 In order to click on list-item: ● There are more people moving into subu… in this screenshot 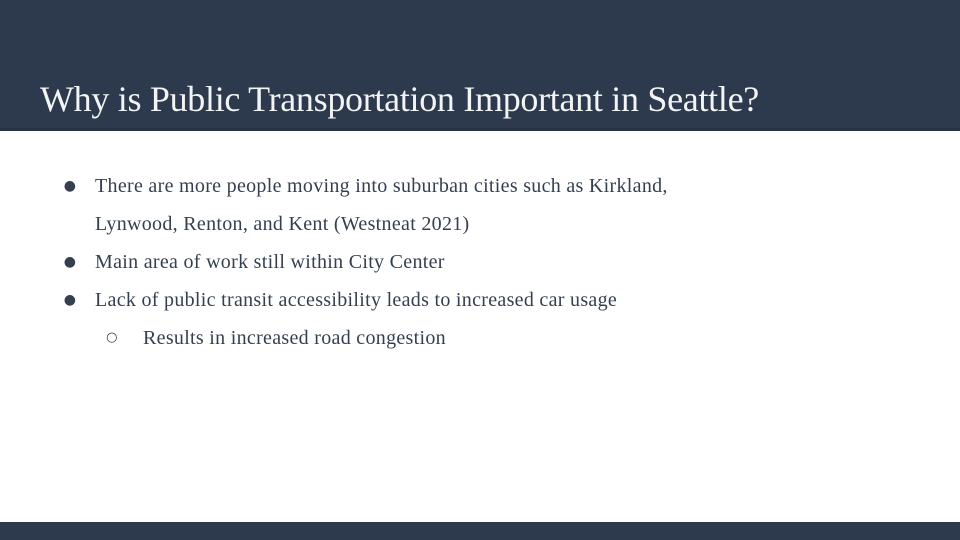, I will do `click(435, 205)`.